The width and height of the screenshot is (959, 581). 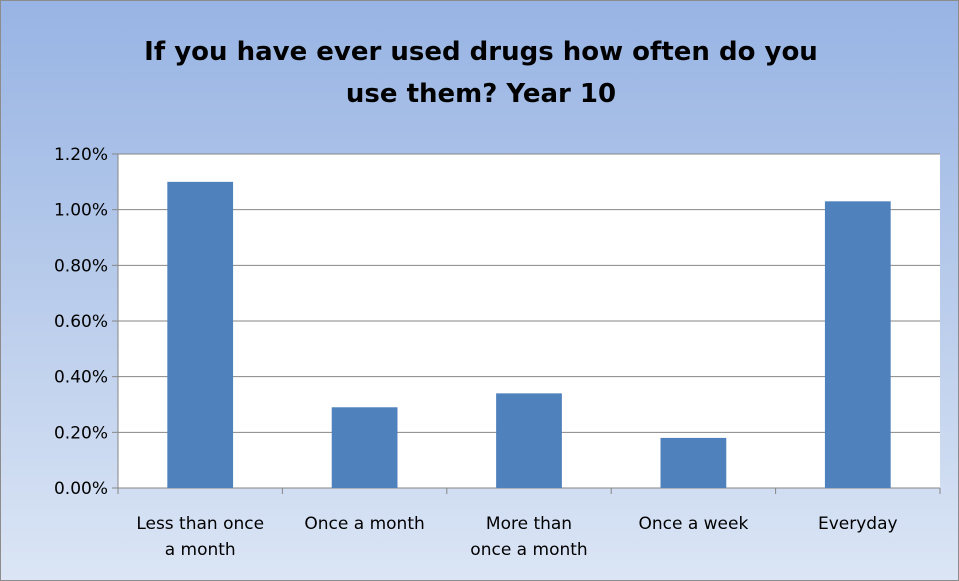 What do you see at coordinates (81, 266) in the screenshot?
I see `y-tick-label: 0.80%` at bounding box center [81, 266].